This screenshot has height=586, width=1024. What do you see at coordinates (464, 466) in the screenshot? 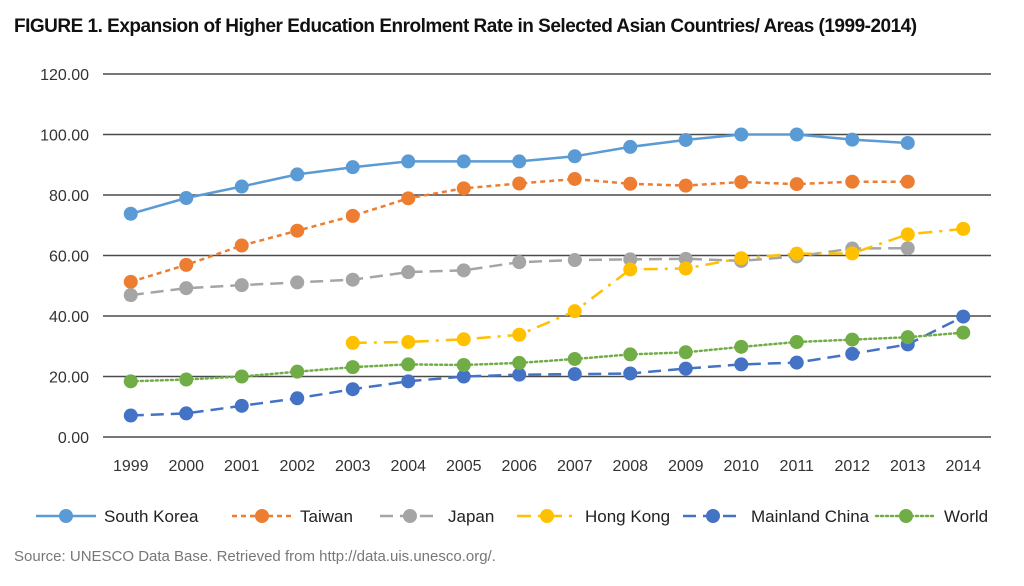
I see `x-tick-label: 2005` at bounding box center [464, 466].